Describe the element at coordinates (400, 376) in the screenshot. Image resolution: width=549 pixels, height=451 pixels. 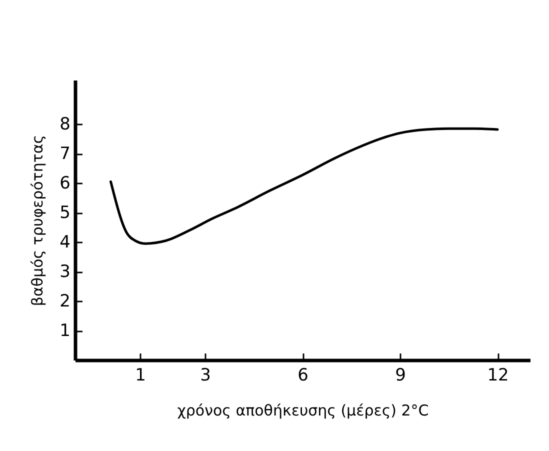
I see `x-tick-label: 9` at that location.